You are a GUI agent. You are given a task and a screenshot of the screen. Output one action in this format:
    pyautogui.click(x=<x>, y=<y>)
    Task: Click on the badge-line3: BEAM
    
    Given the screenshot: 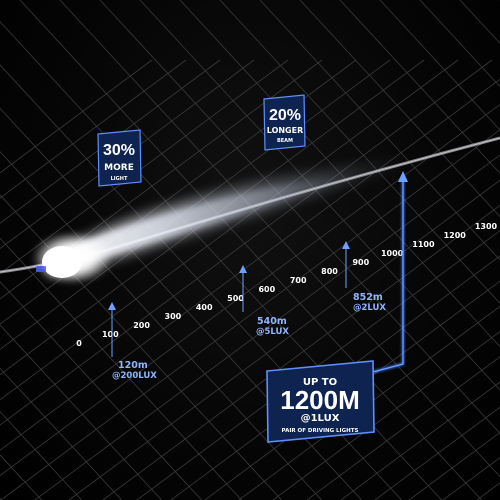 What is the action you would take?
    pyautogui.click(x=285, y=141)
    